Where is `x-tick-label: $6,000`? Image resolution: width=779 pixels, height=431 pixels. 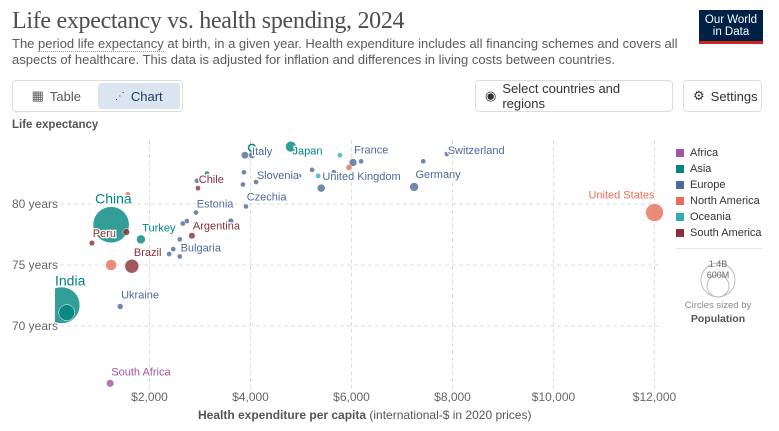 x-tick-label: $6,000 is located at coordinates (351, 397).